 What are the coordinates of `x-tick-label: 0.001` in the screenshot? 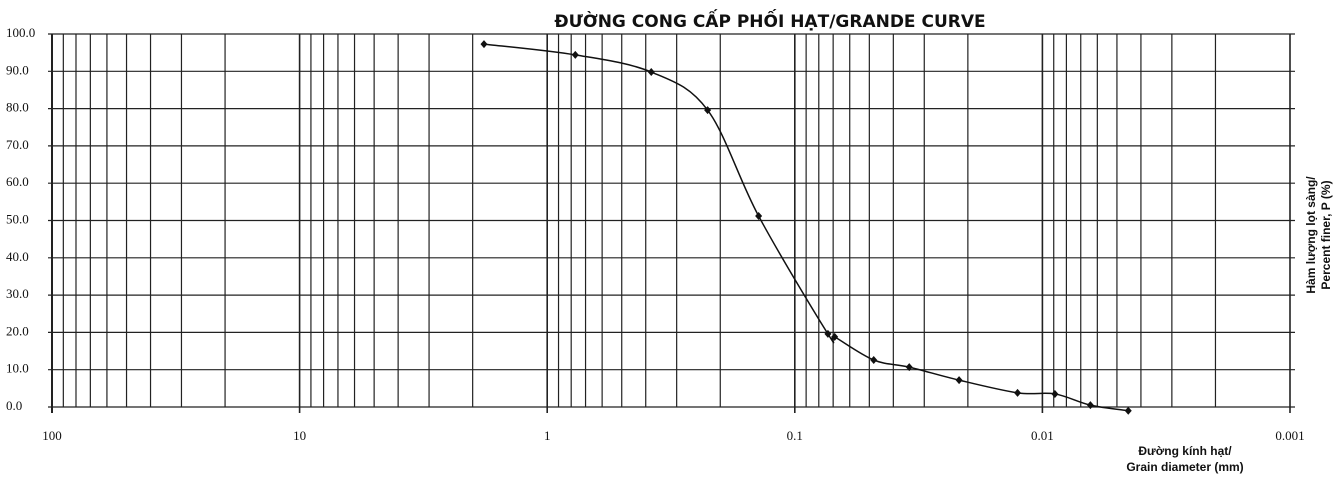 It's located at (1289, 435).